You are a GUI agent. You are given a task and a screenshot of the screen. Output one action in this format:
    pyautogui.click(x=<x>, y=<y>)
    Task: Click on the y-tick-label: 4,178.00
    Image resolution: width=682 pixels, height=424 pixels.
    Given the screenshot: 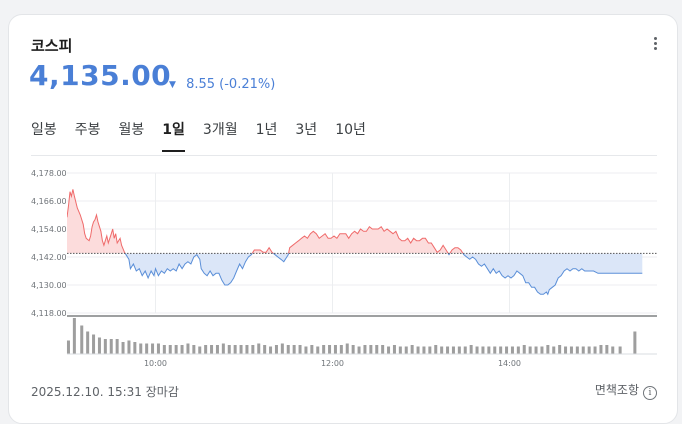 What is the action you would take?
    pyautogui.click(x=49, y=173)
    